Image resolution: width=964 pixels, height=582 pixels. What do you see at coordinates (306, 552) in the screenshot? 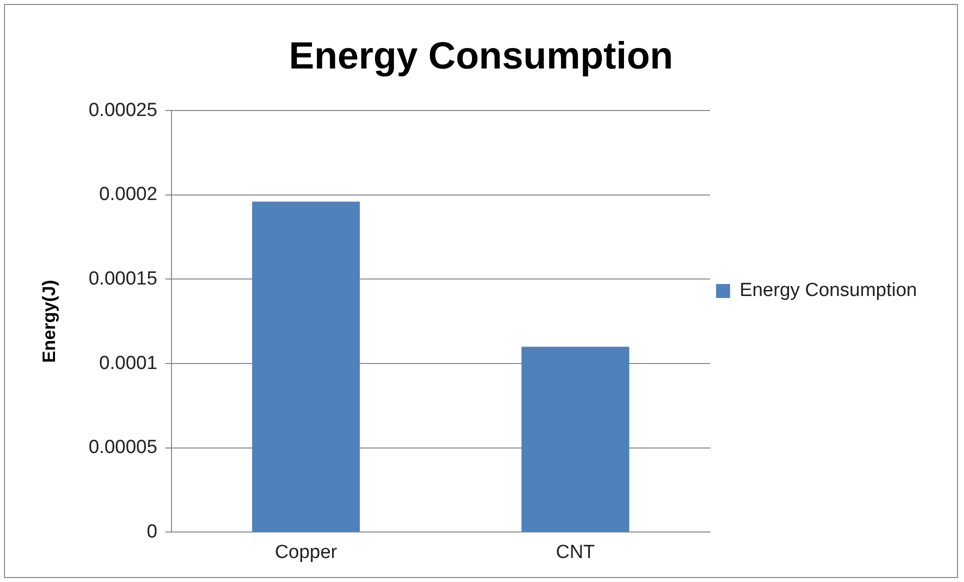
I see `x-tick-label: Copper` at bounding box center [306, 552].